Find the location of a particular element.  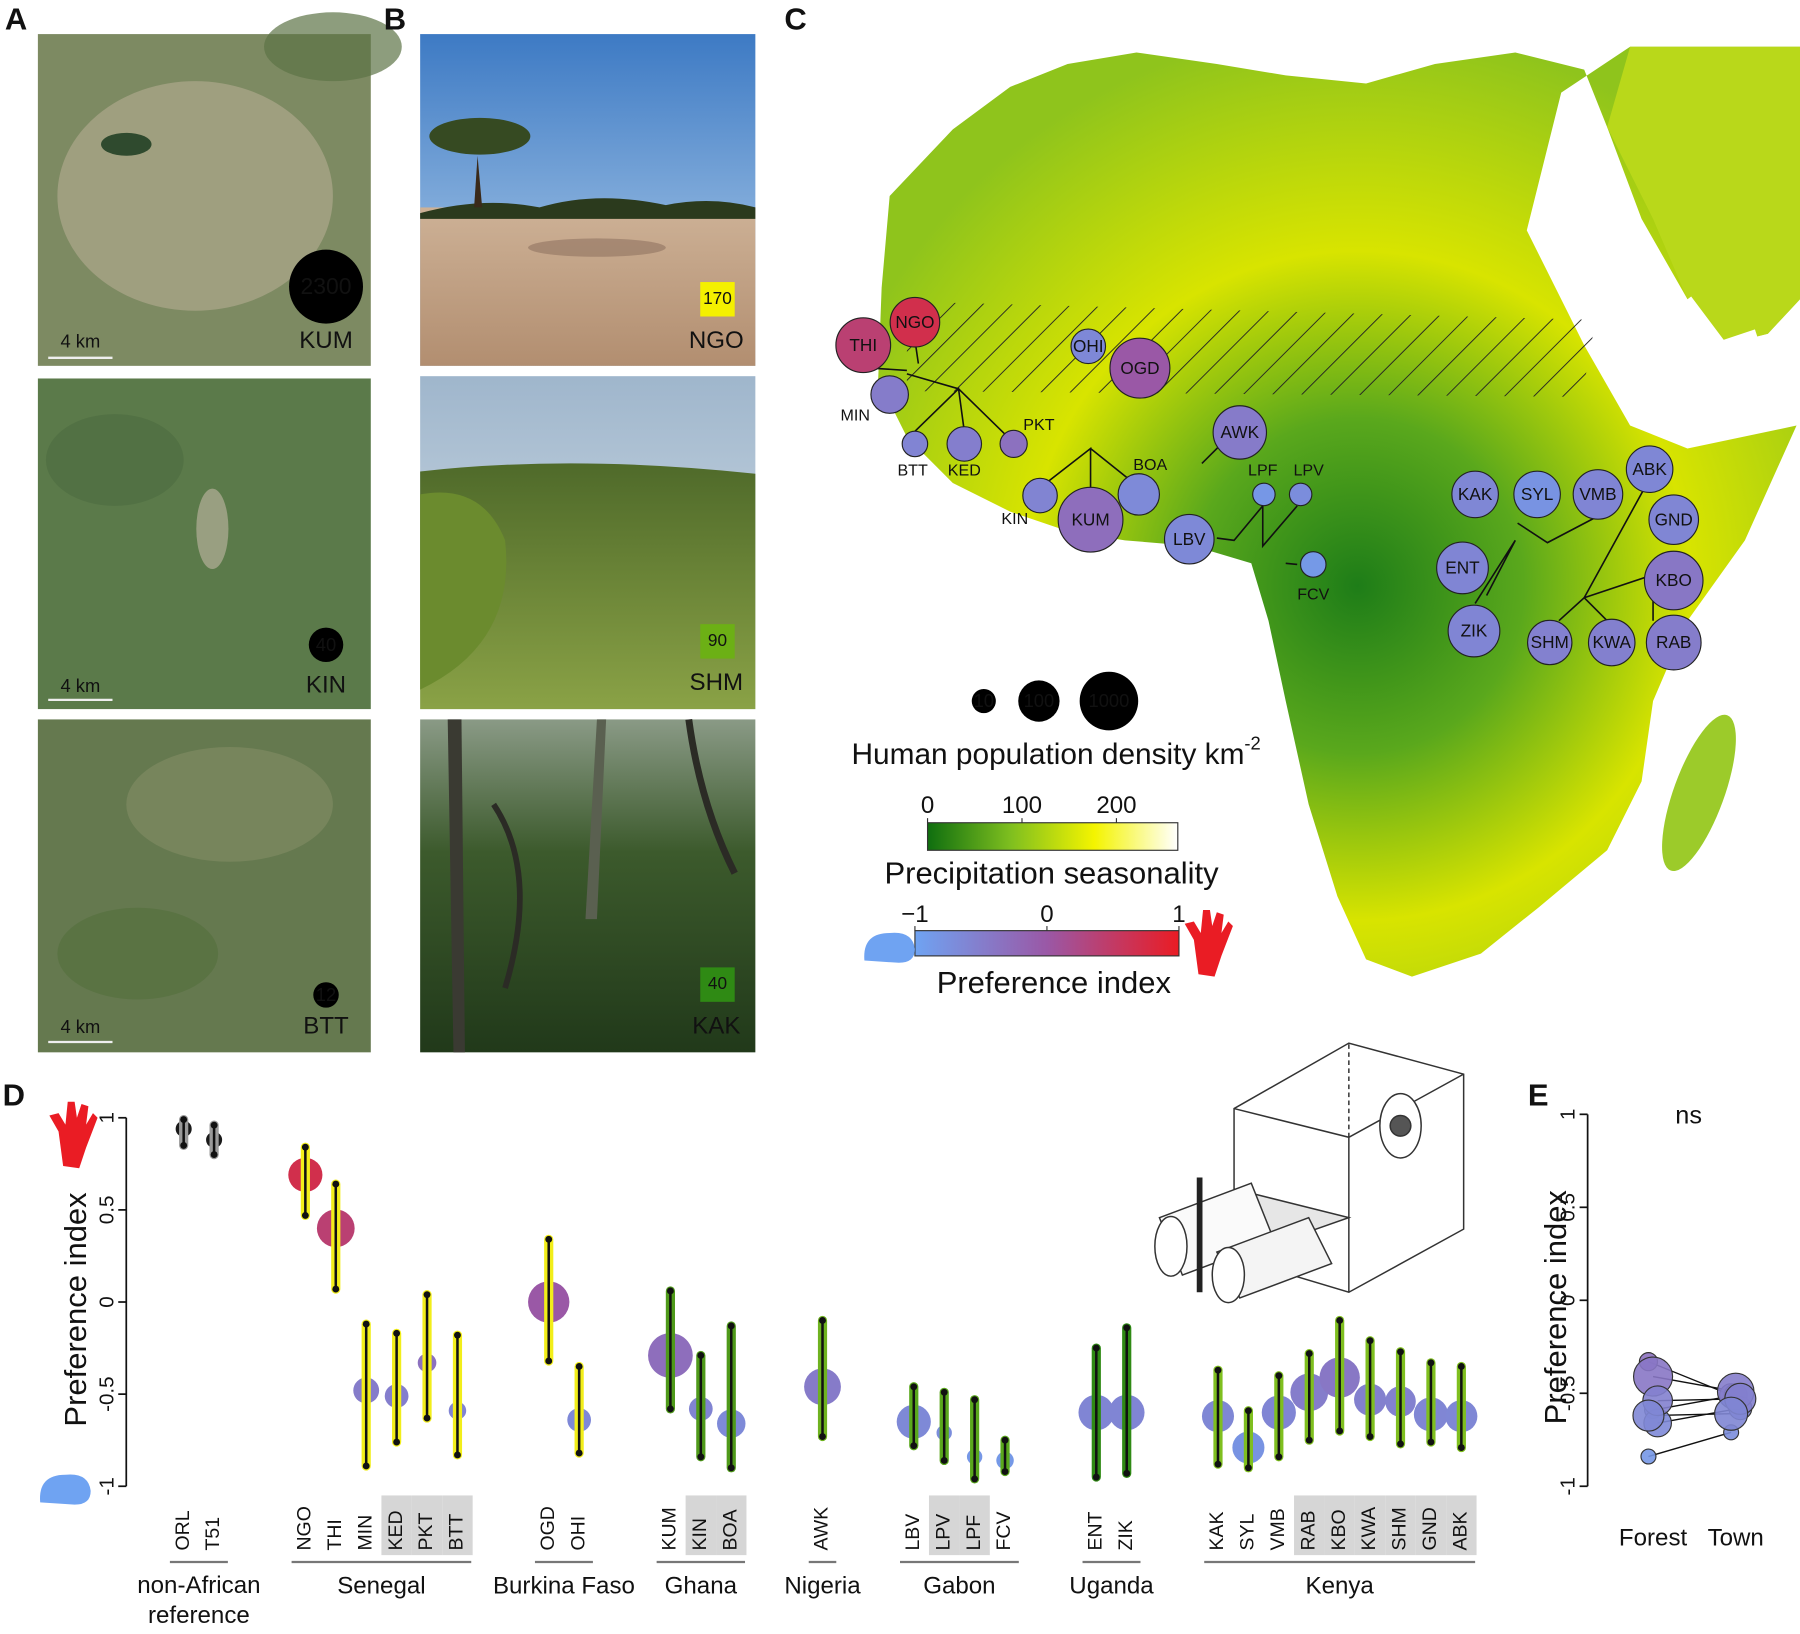

group-label: non-African reference is located at coordinates (199, 1600).